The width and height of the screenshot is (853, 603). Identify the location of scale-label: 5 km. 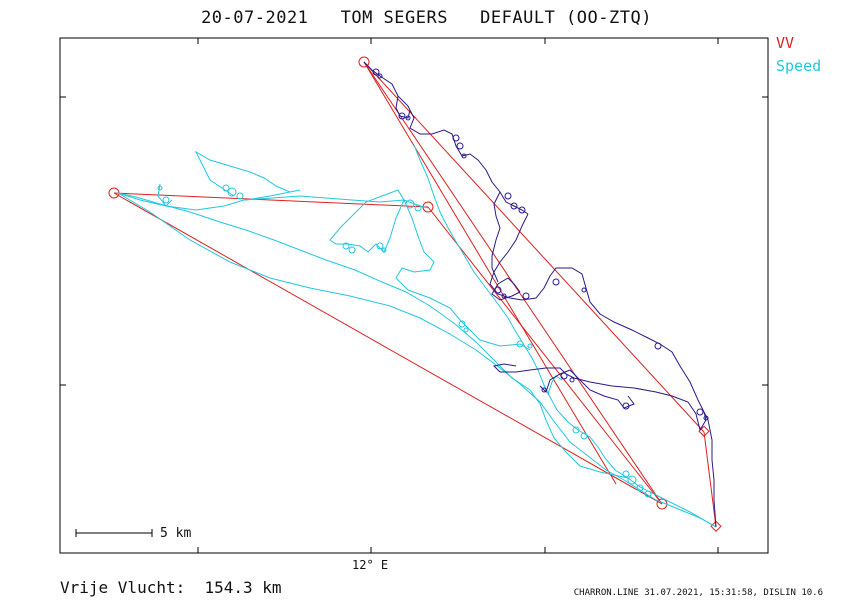
(176, 533).